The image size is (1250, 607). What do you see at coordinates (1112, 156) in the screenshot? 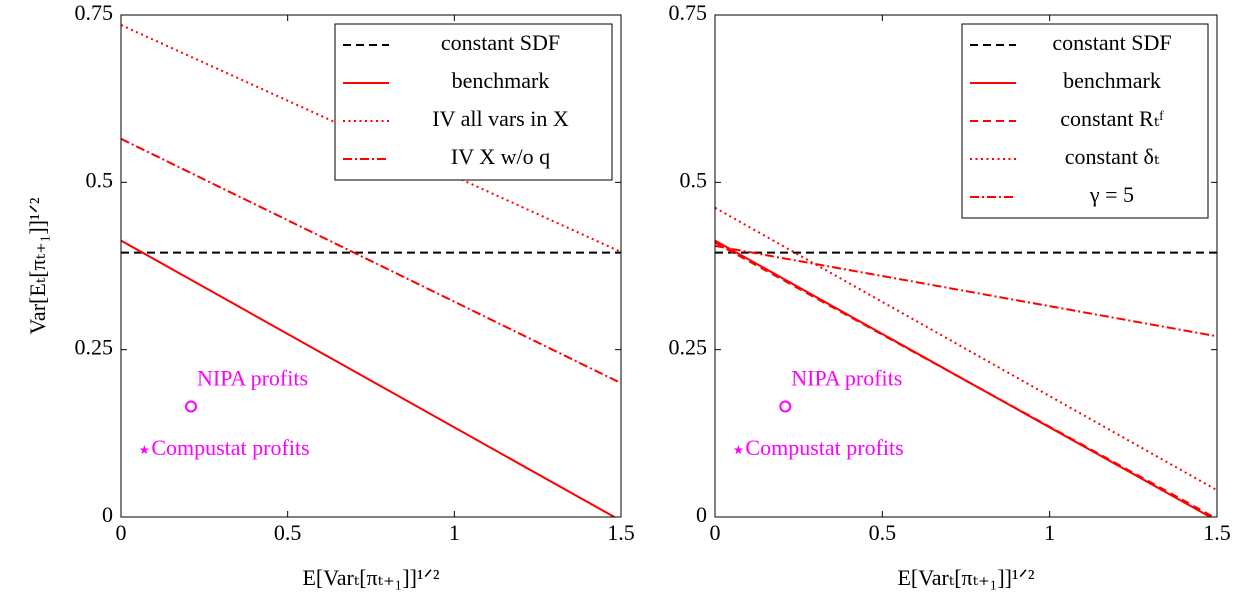
I see `legend-label: constant δₜ` at bounding box center [1112, 156].